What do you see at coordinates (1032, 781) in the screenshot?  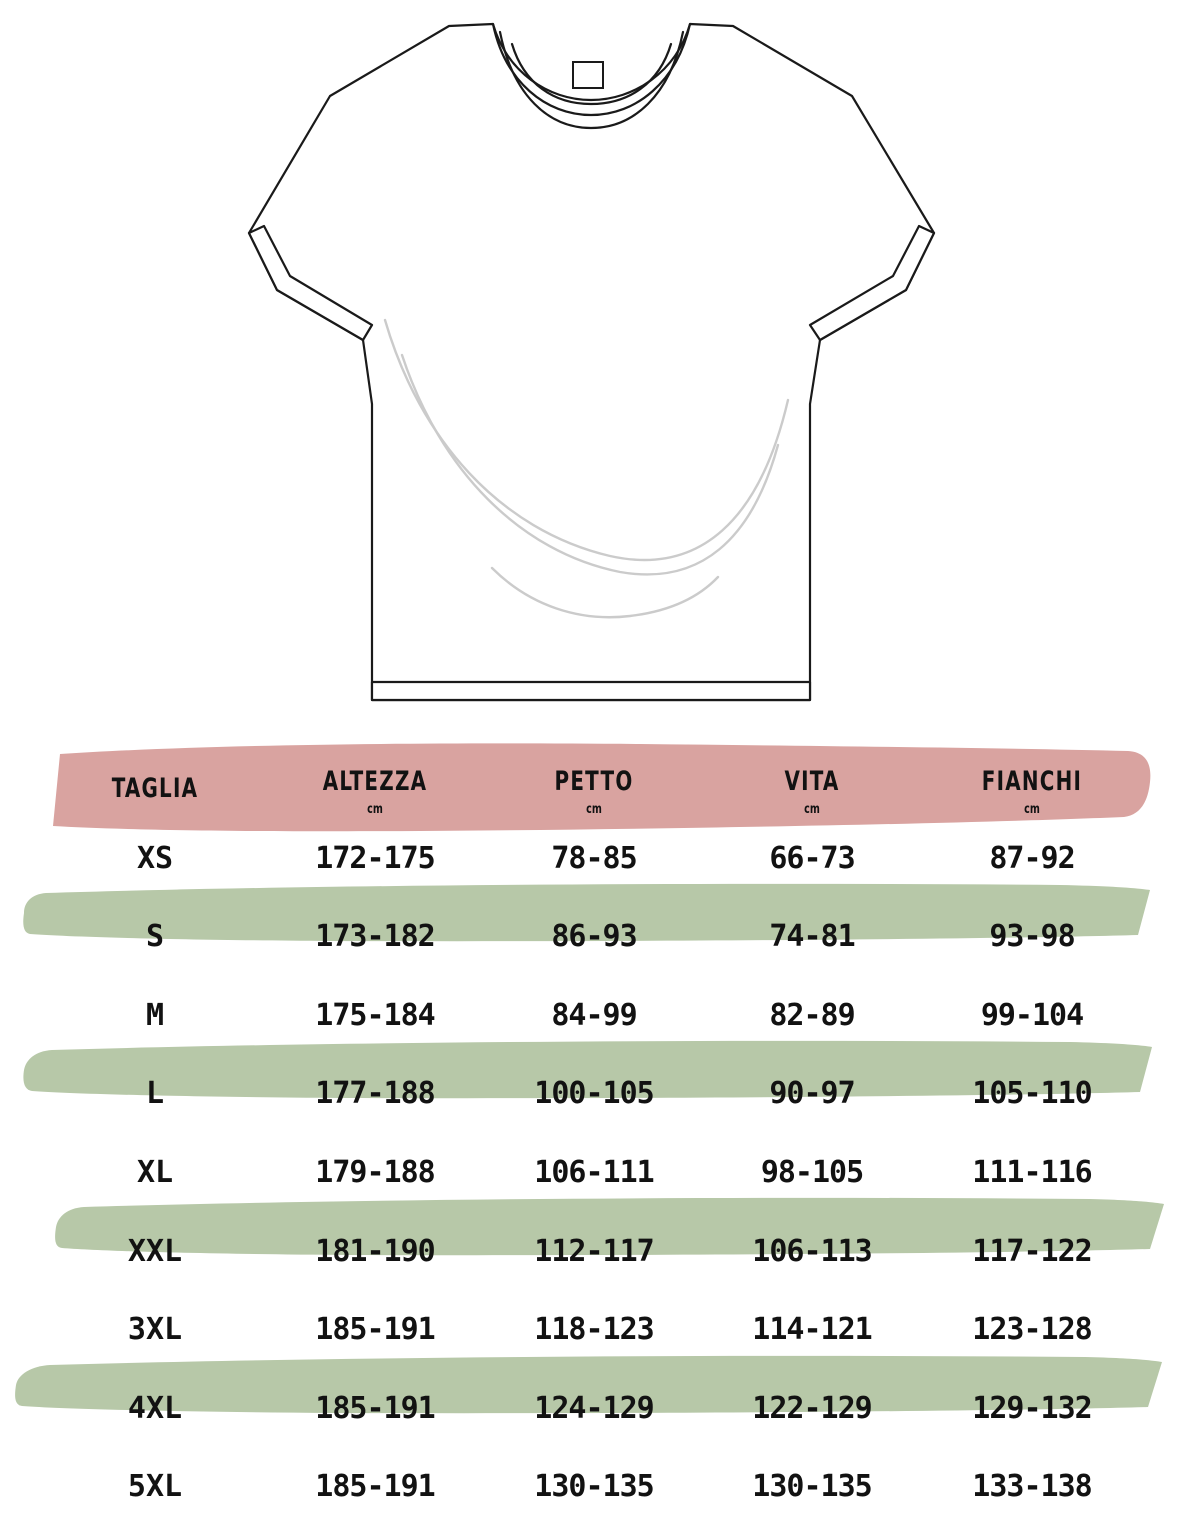 I see `column-header-fianchi-label: FIANCHI` at bounding box center [1032, 781].